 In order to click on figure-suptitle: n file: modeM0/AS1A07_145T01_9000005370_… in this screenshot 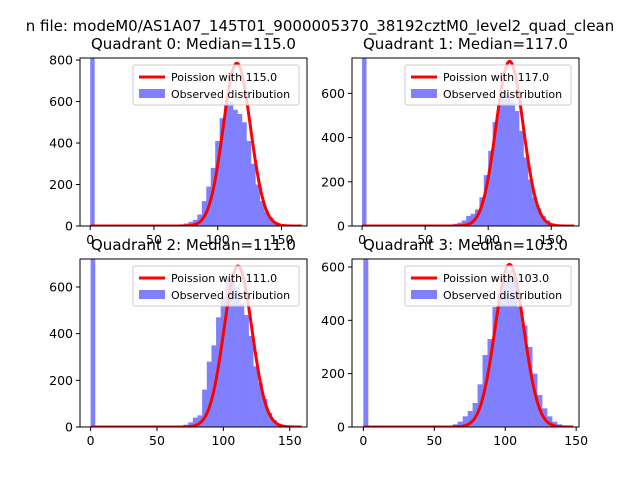, I will do `click(320, 26)`.